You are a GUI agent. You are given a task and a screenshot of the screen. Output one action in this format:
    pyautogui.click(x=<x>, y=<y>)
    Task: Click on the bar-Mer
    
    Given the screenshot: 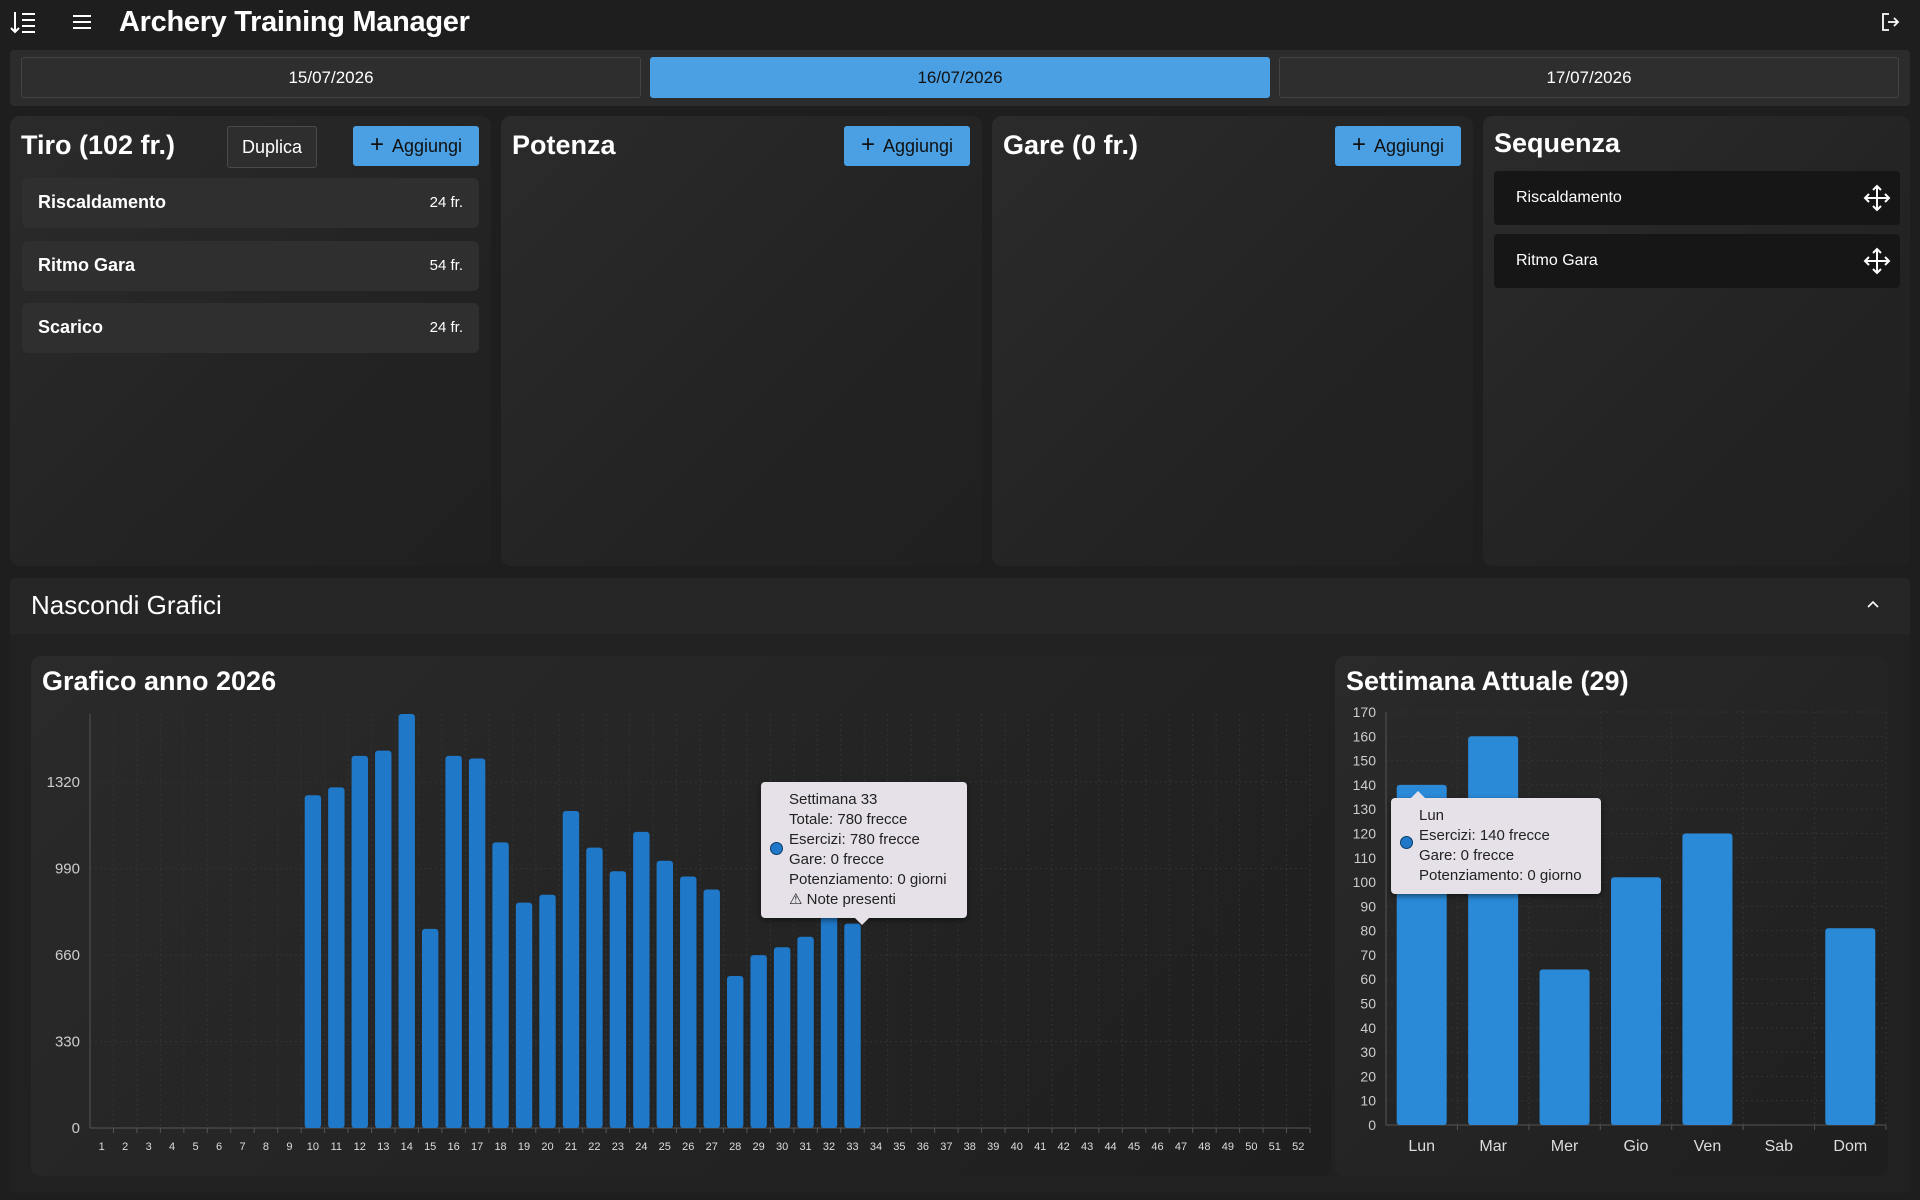 What is the action you would take?
    pyautogui.click(x=1564, y=1047)
    